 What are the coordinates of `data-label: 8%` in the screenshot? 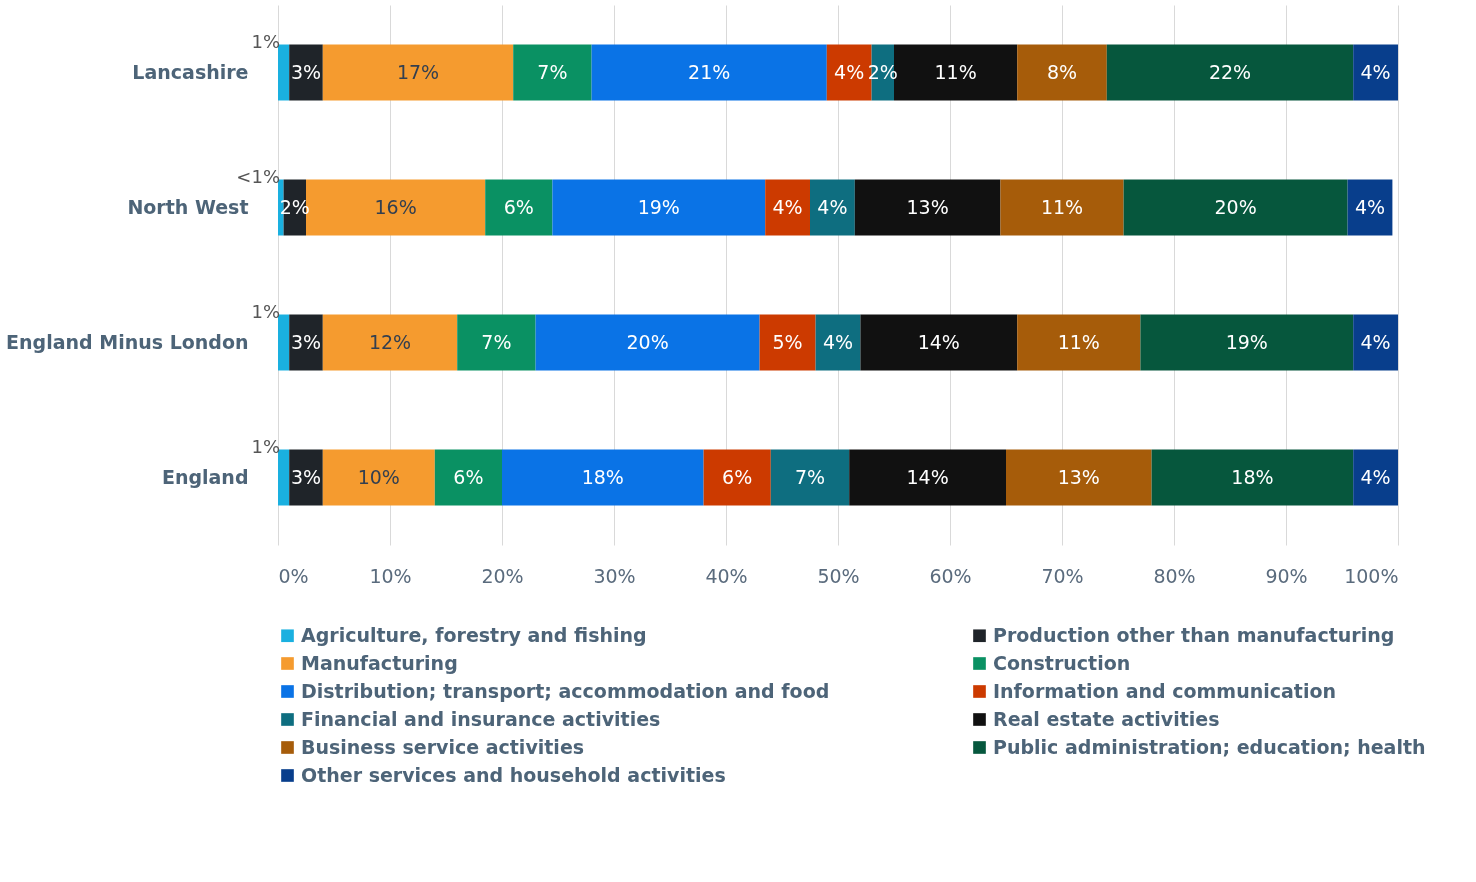 It's located at (1062, 71).